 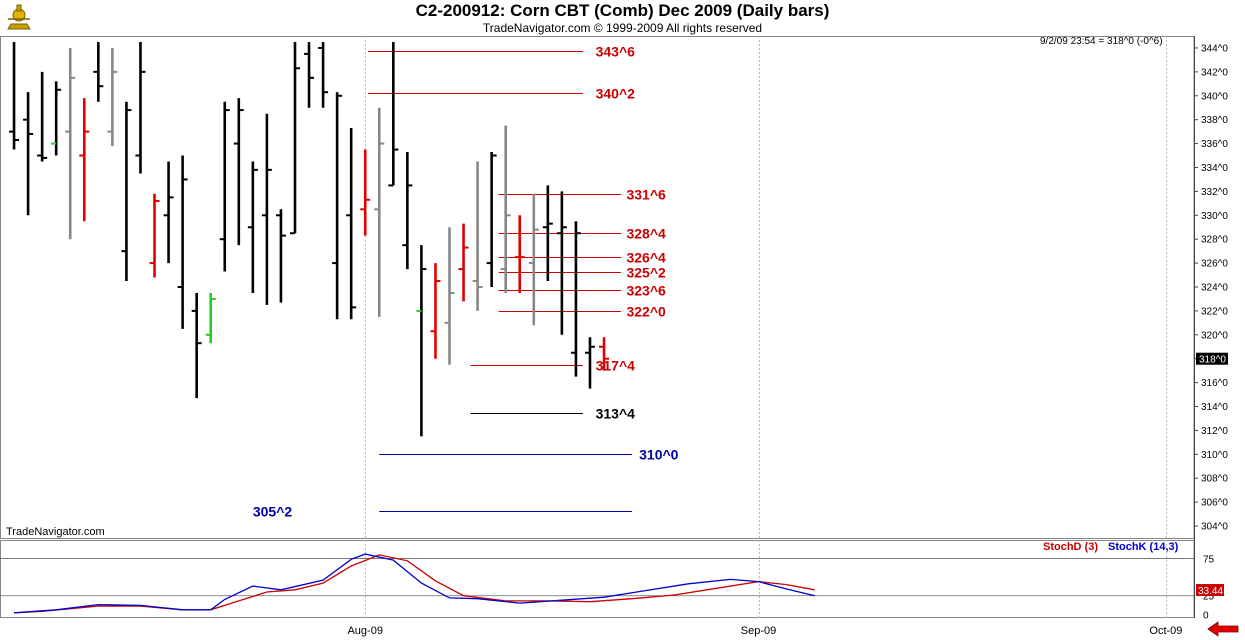 I want to click on level-label: 310^0, so click(x=659, y=455).